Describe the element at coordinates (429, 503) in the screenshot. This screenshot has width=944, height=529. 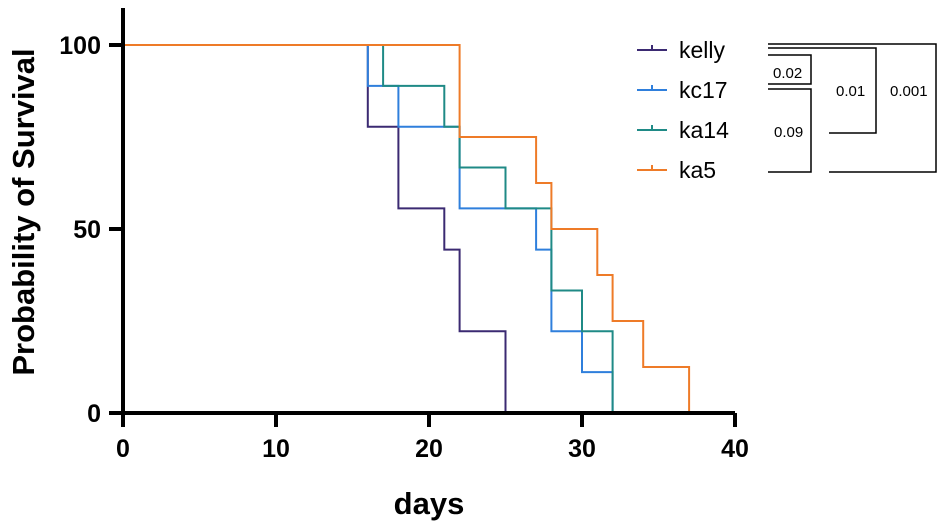
I see `x-axis-title: days` at that location.